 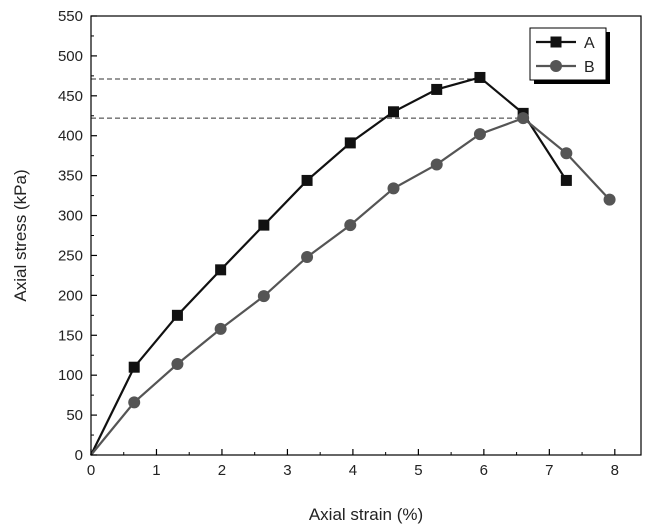 I want to click on y-tick-label: 150, so click(x=70, y=335).